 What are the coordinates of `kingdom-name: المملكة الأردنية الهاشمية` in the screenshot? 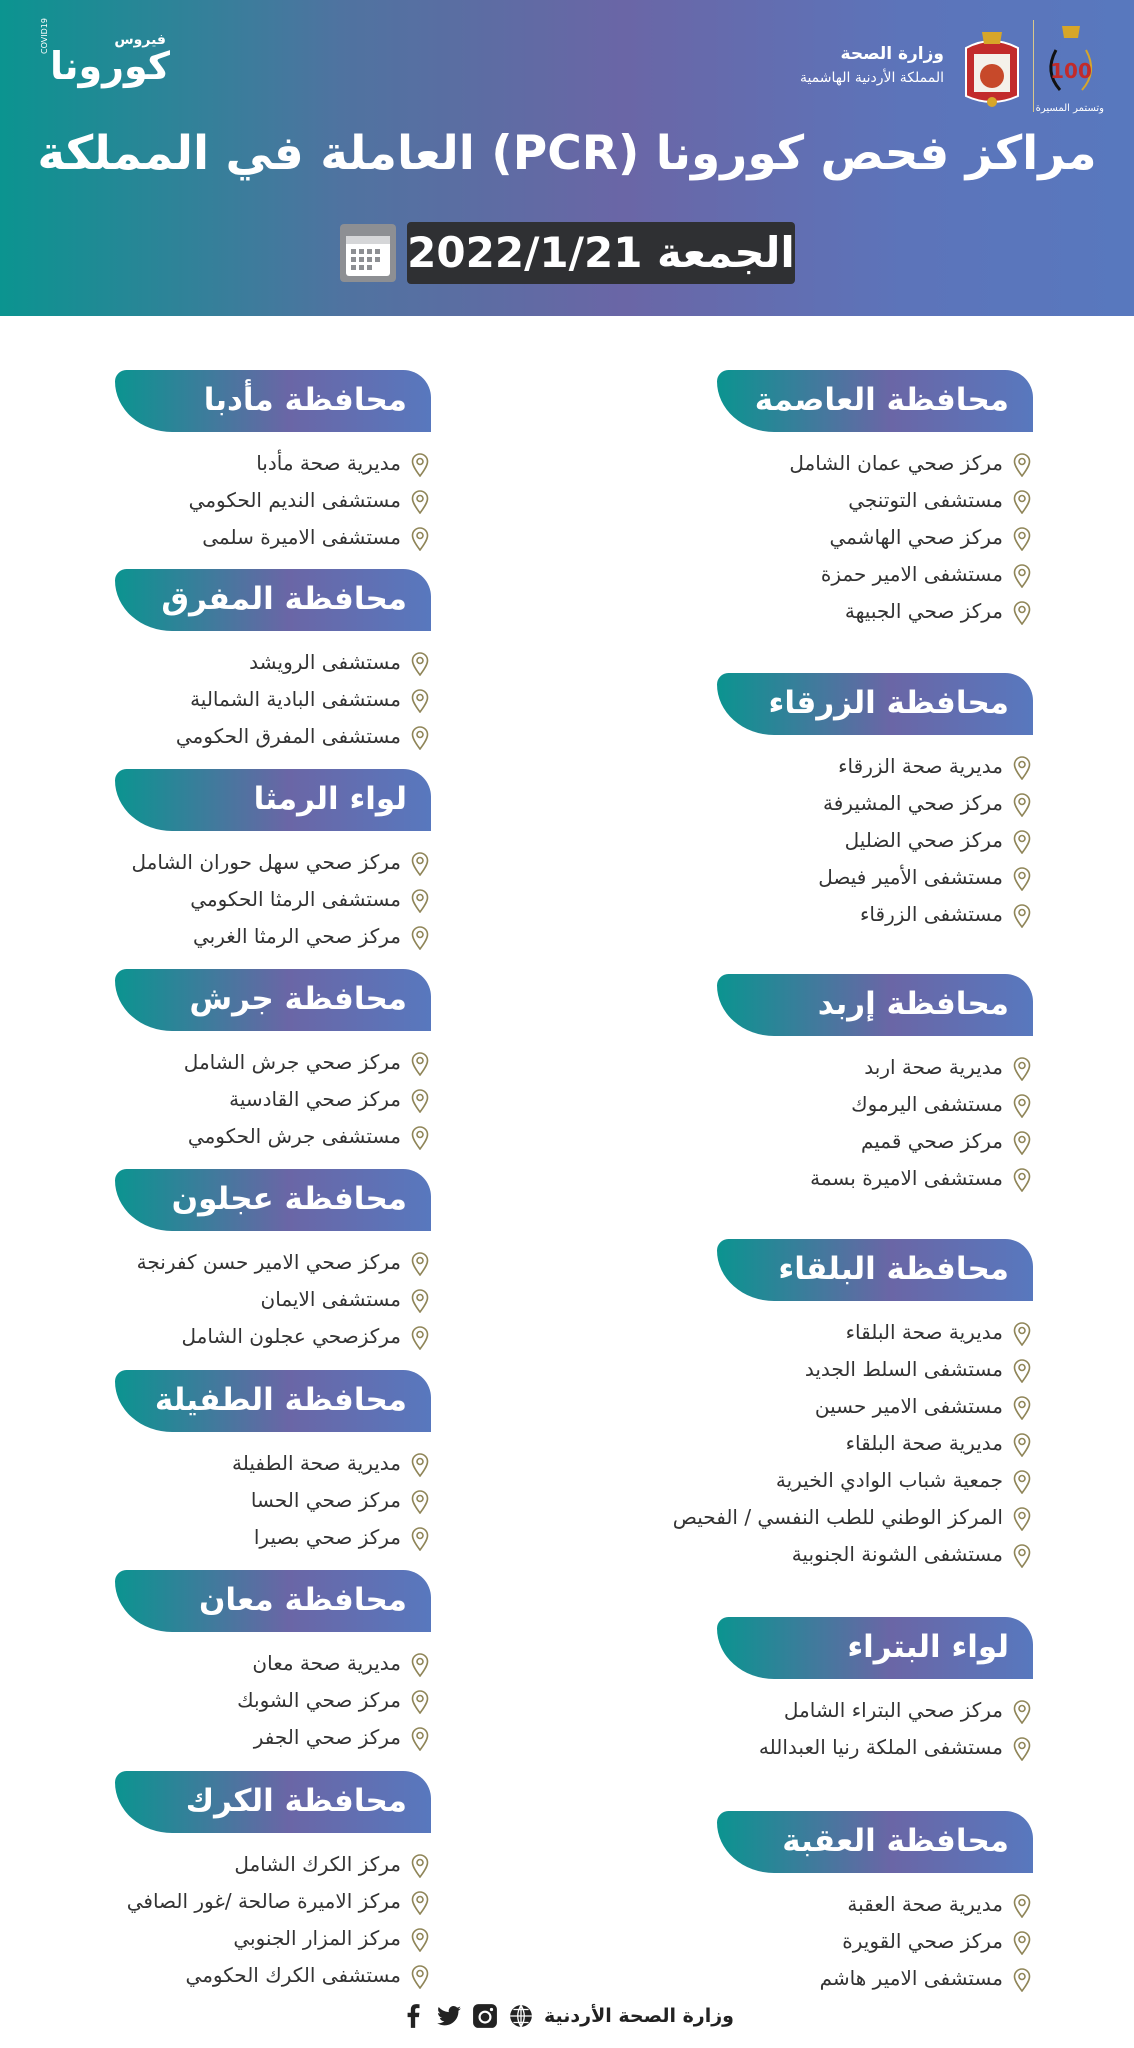 It's located at (871, 78).